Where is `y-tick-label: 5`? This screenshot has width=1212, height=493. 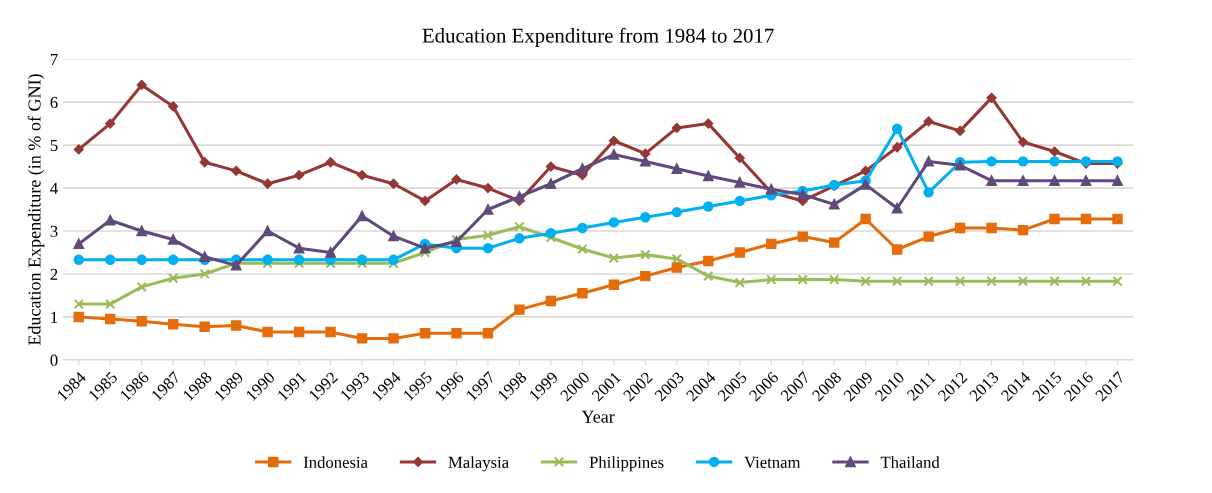 y-tick-label: 5 is located at coordinates (54, 145).